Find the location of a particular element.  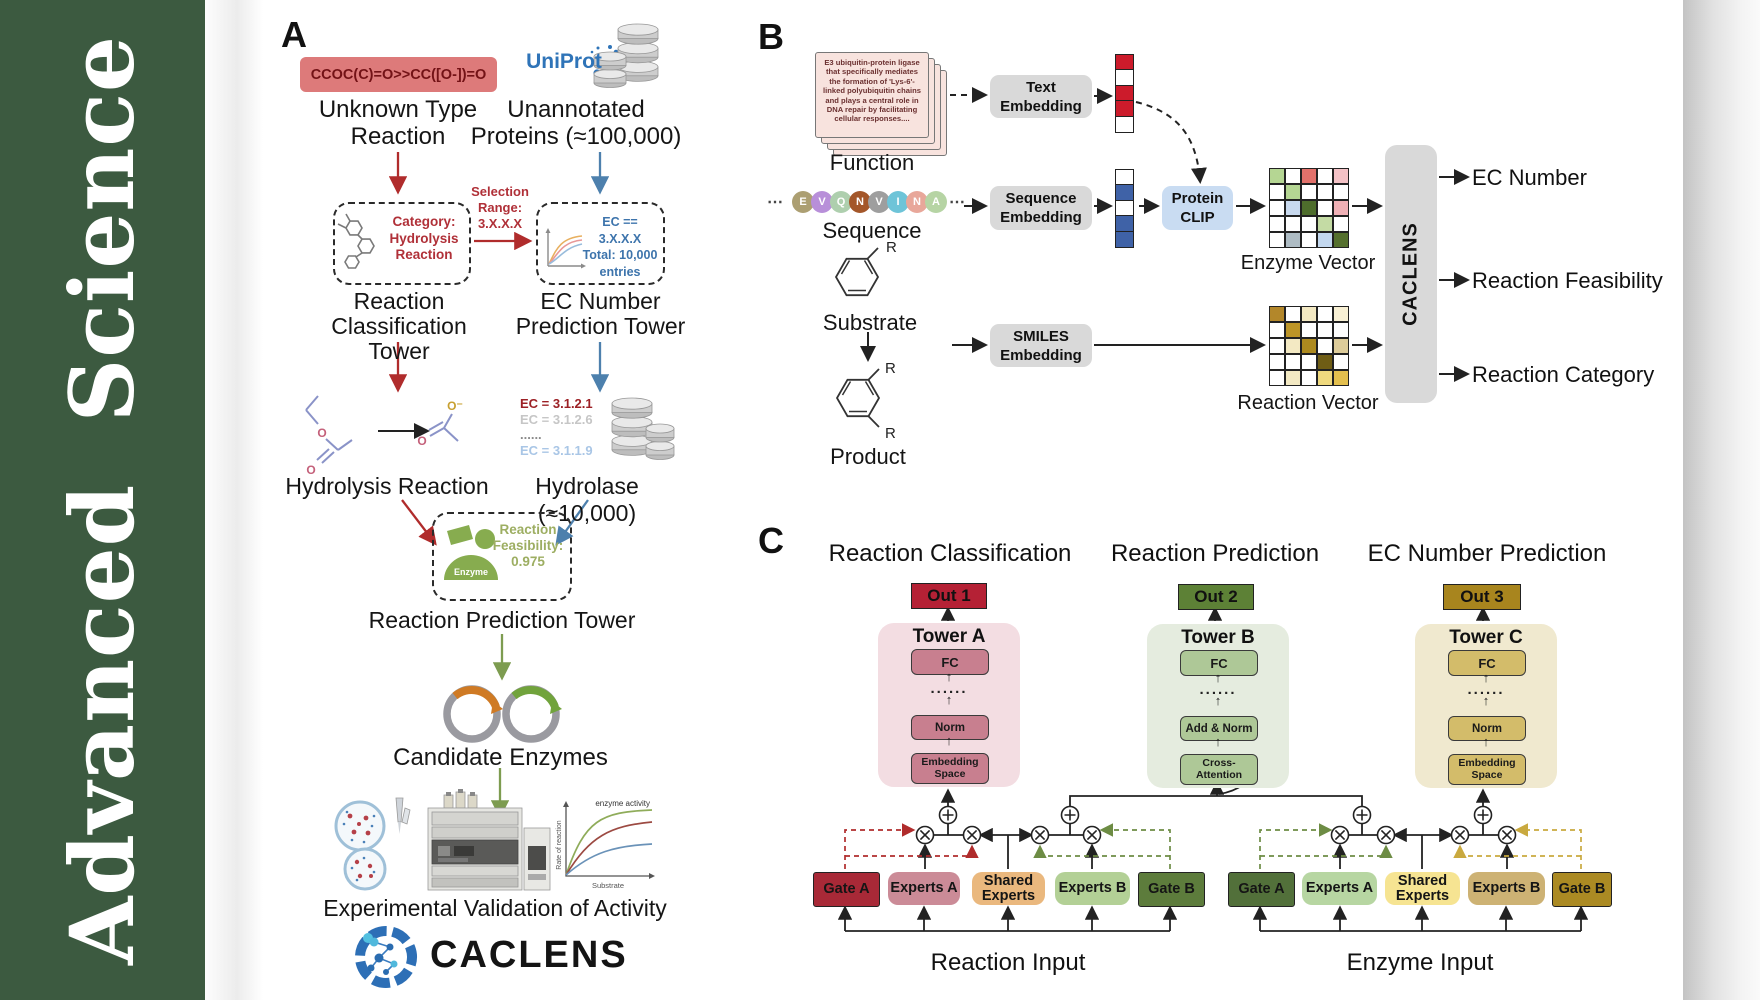

ec-list-item: EC = 3.1.1.9 is located at coordinates (556, 450).